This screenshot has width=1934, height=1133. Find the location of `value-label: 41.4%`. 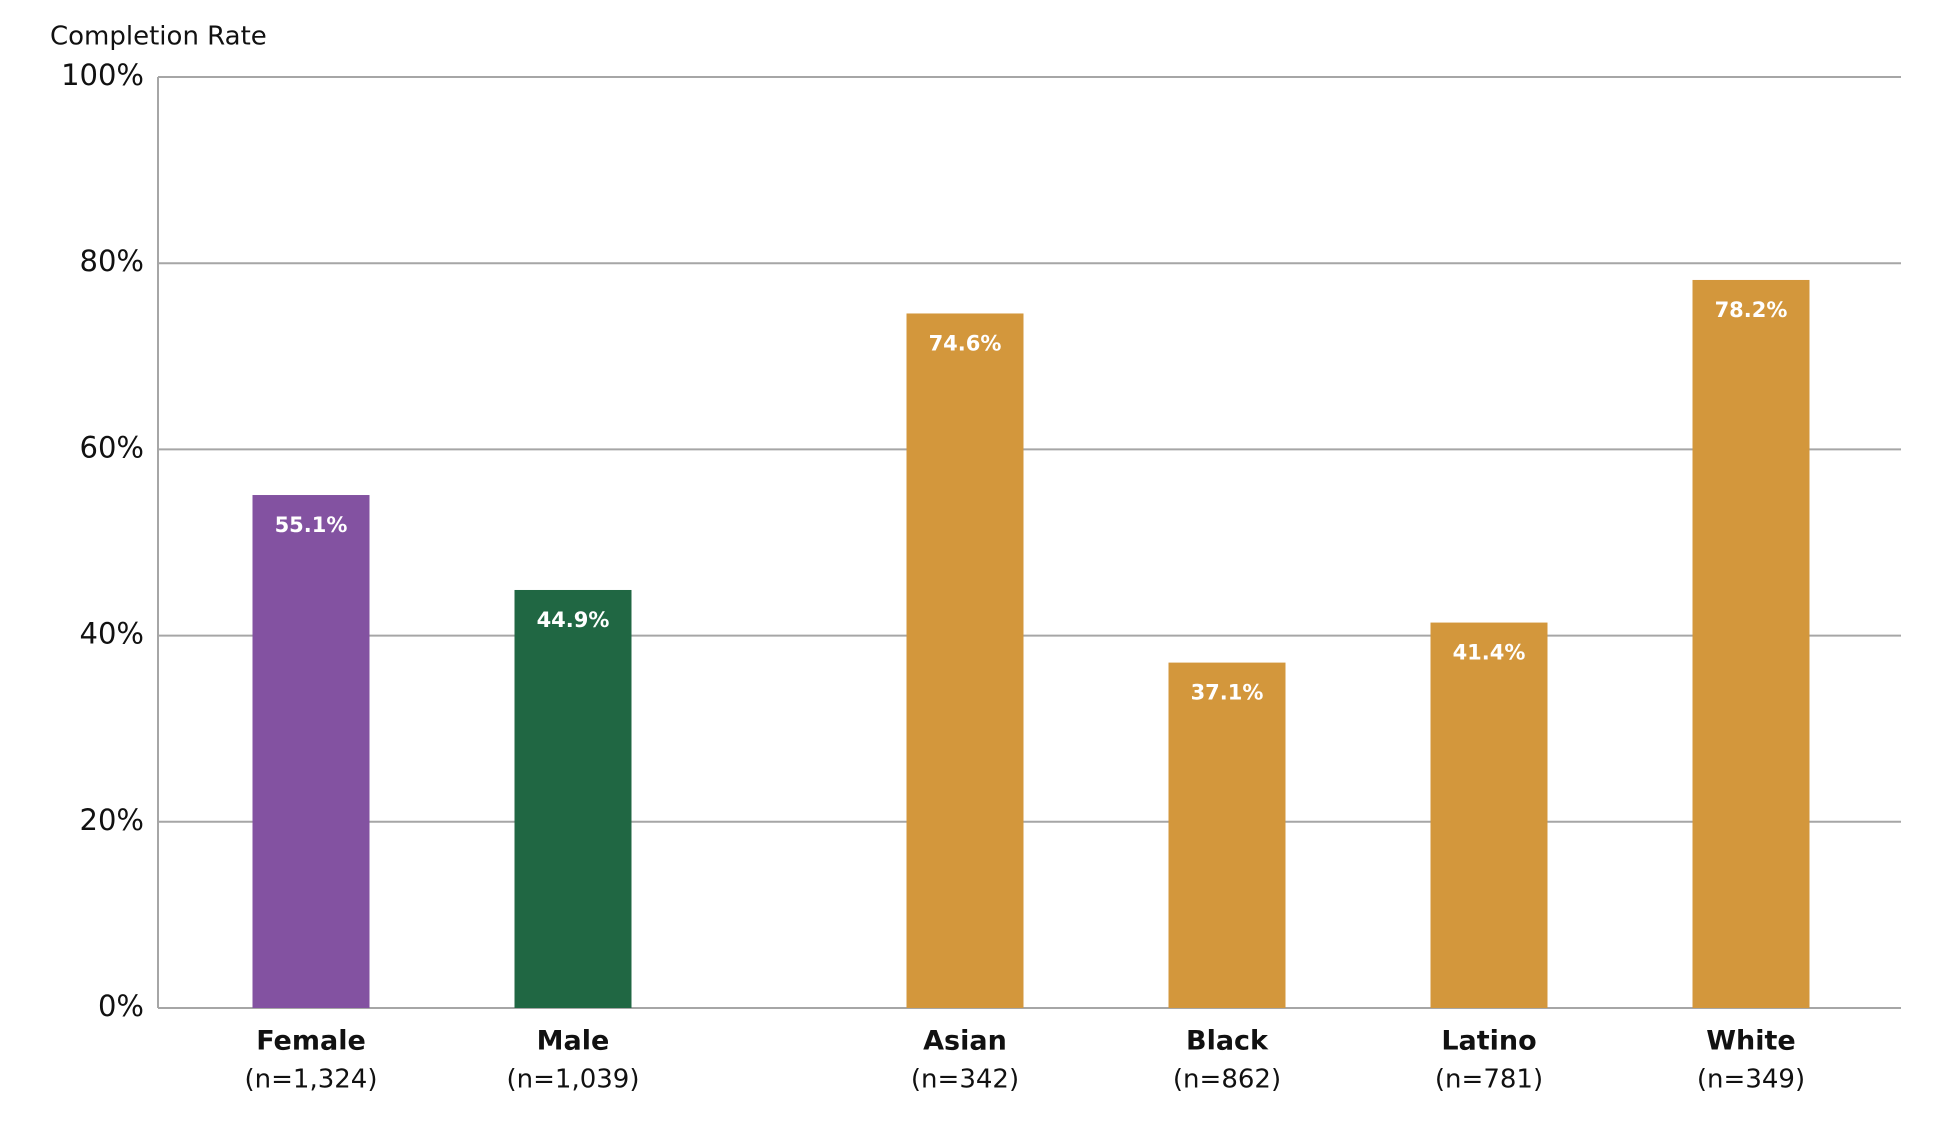

value-label: 41.4% is located at coordinates (1489, 653).